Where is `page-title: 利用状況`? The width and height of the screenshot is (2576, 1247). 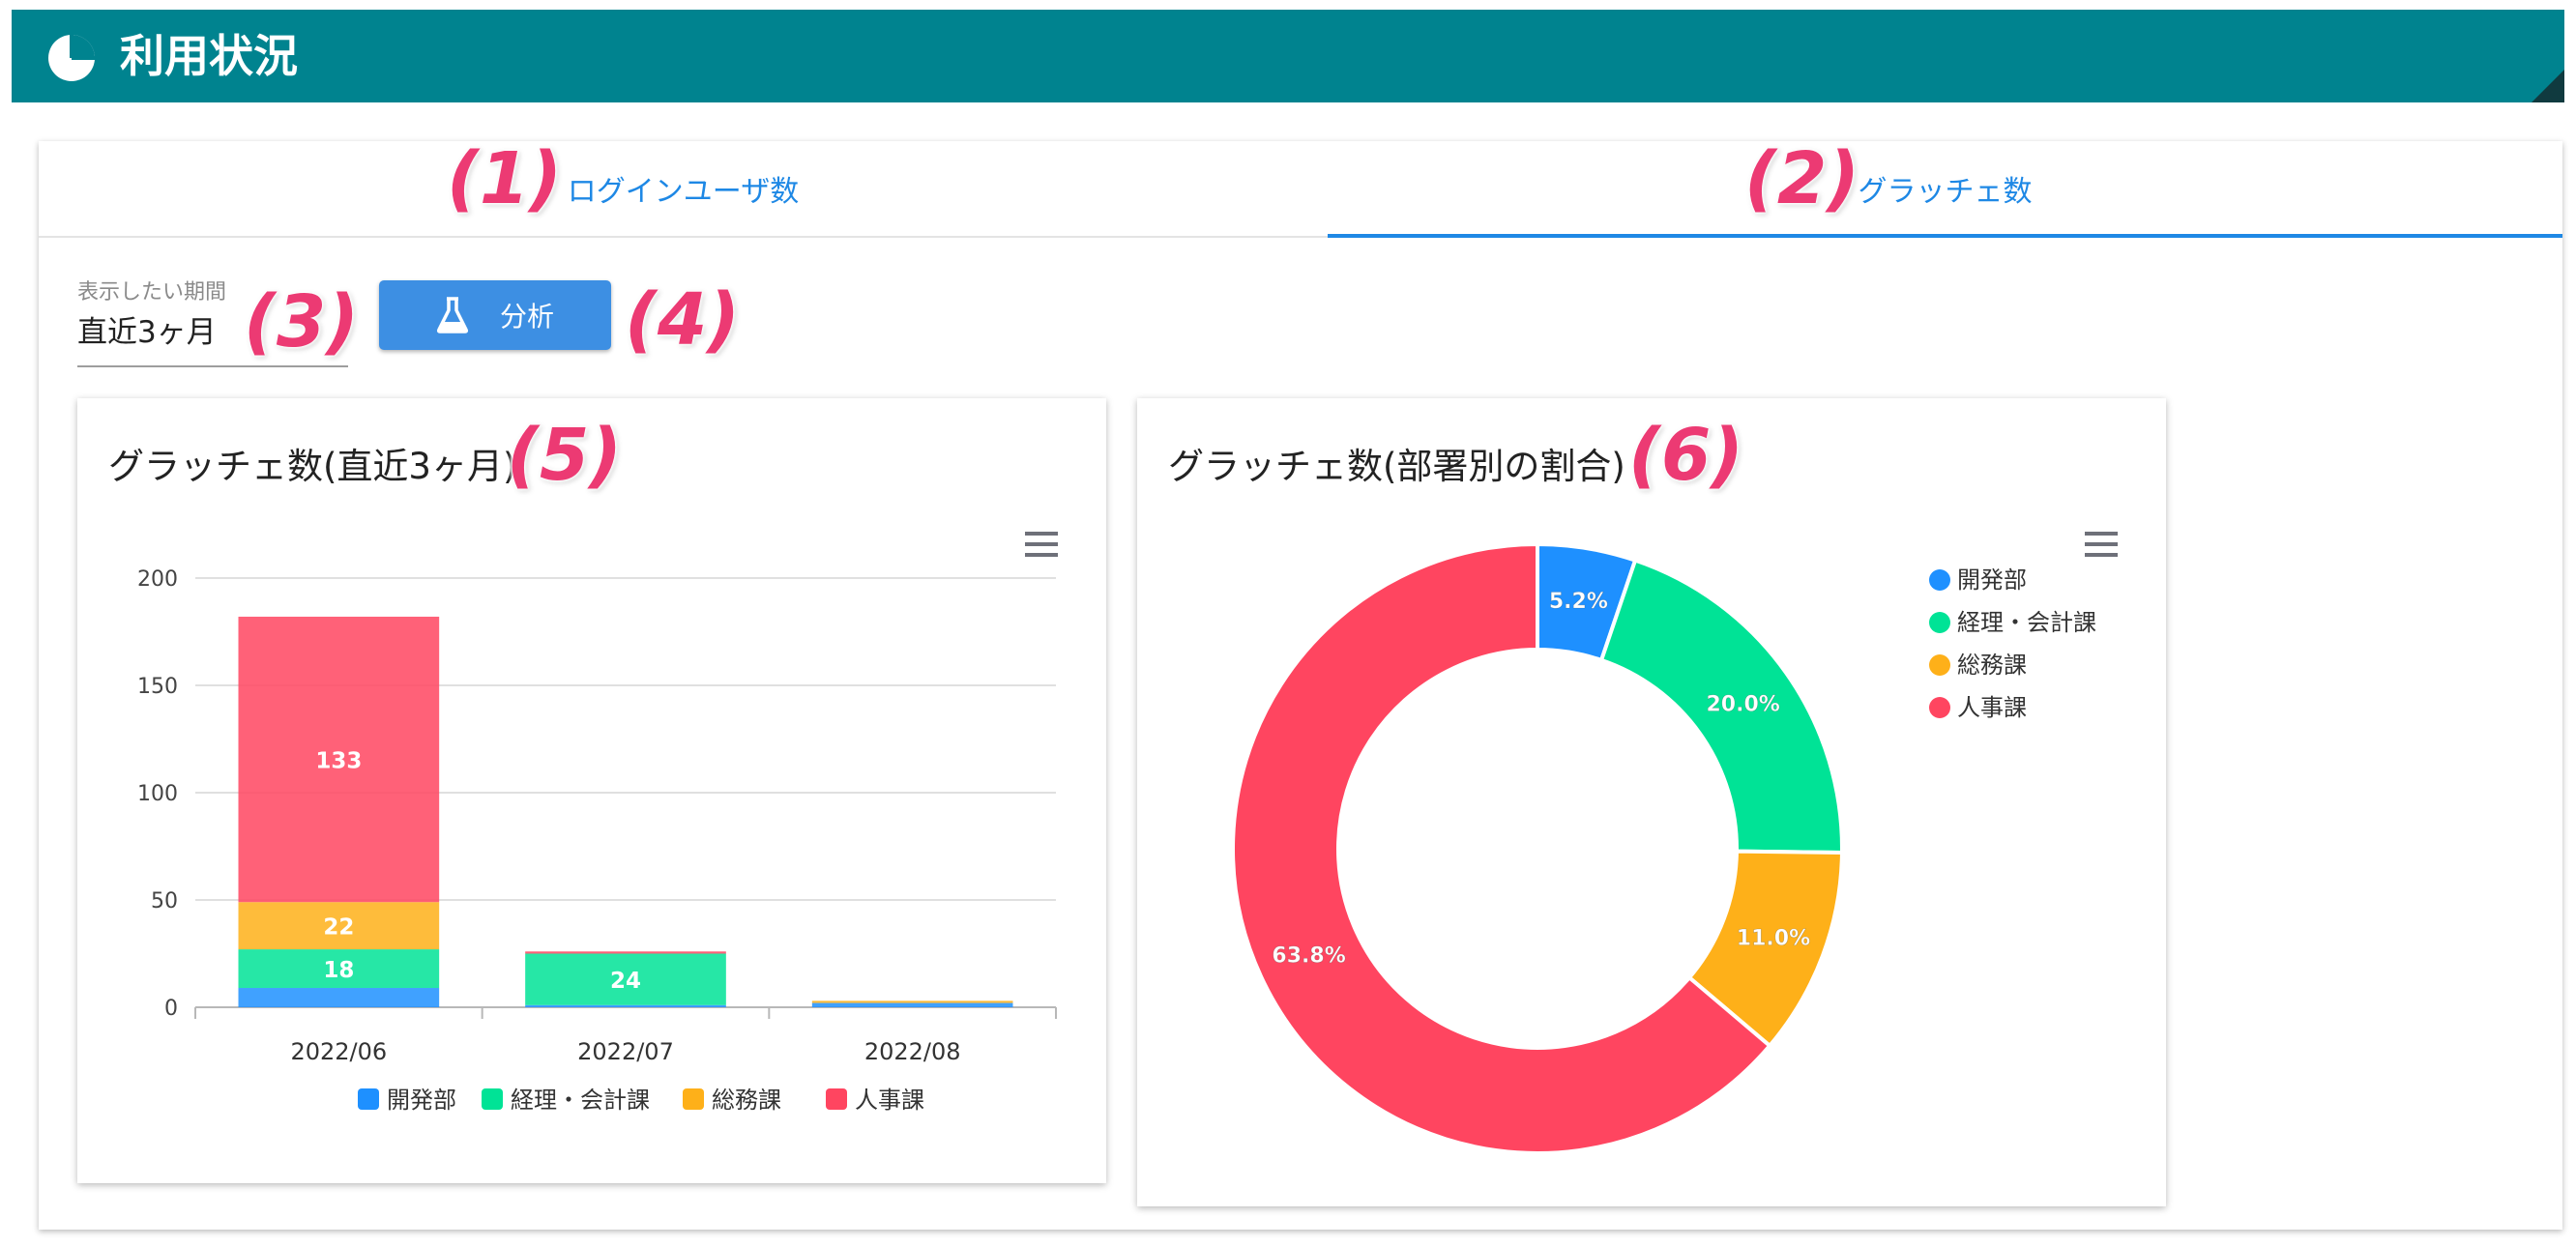 page-title: 利用状況 is located at coordinates (209, 56).